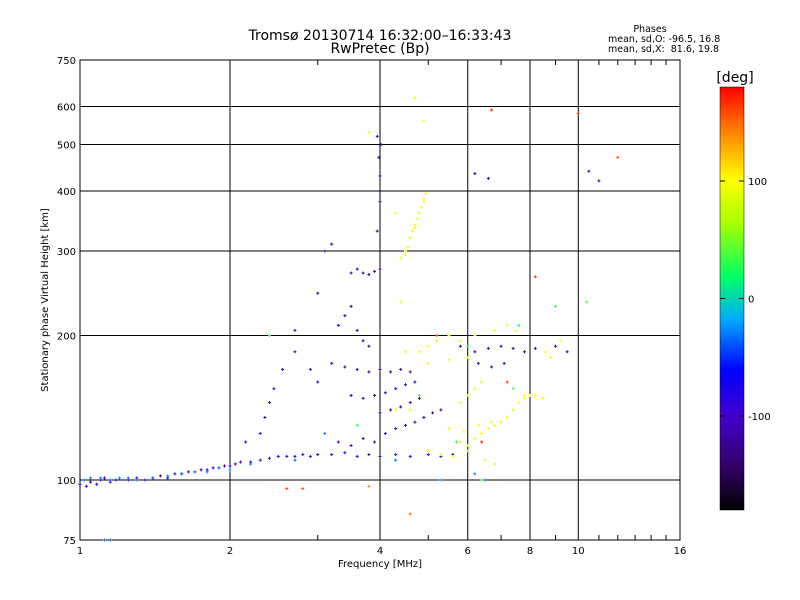 This screenshot has width=800, height=600. Describe the element at coordinates (380, 36) in the screenshot. I see `chart-title: Tromsø 20130714 16:32:00–16:33:43` at that location.